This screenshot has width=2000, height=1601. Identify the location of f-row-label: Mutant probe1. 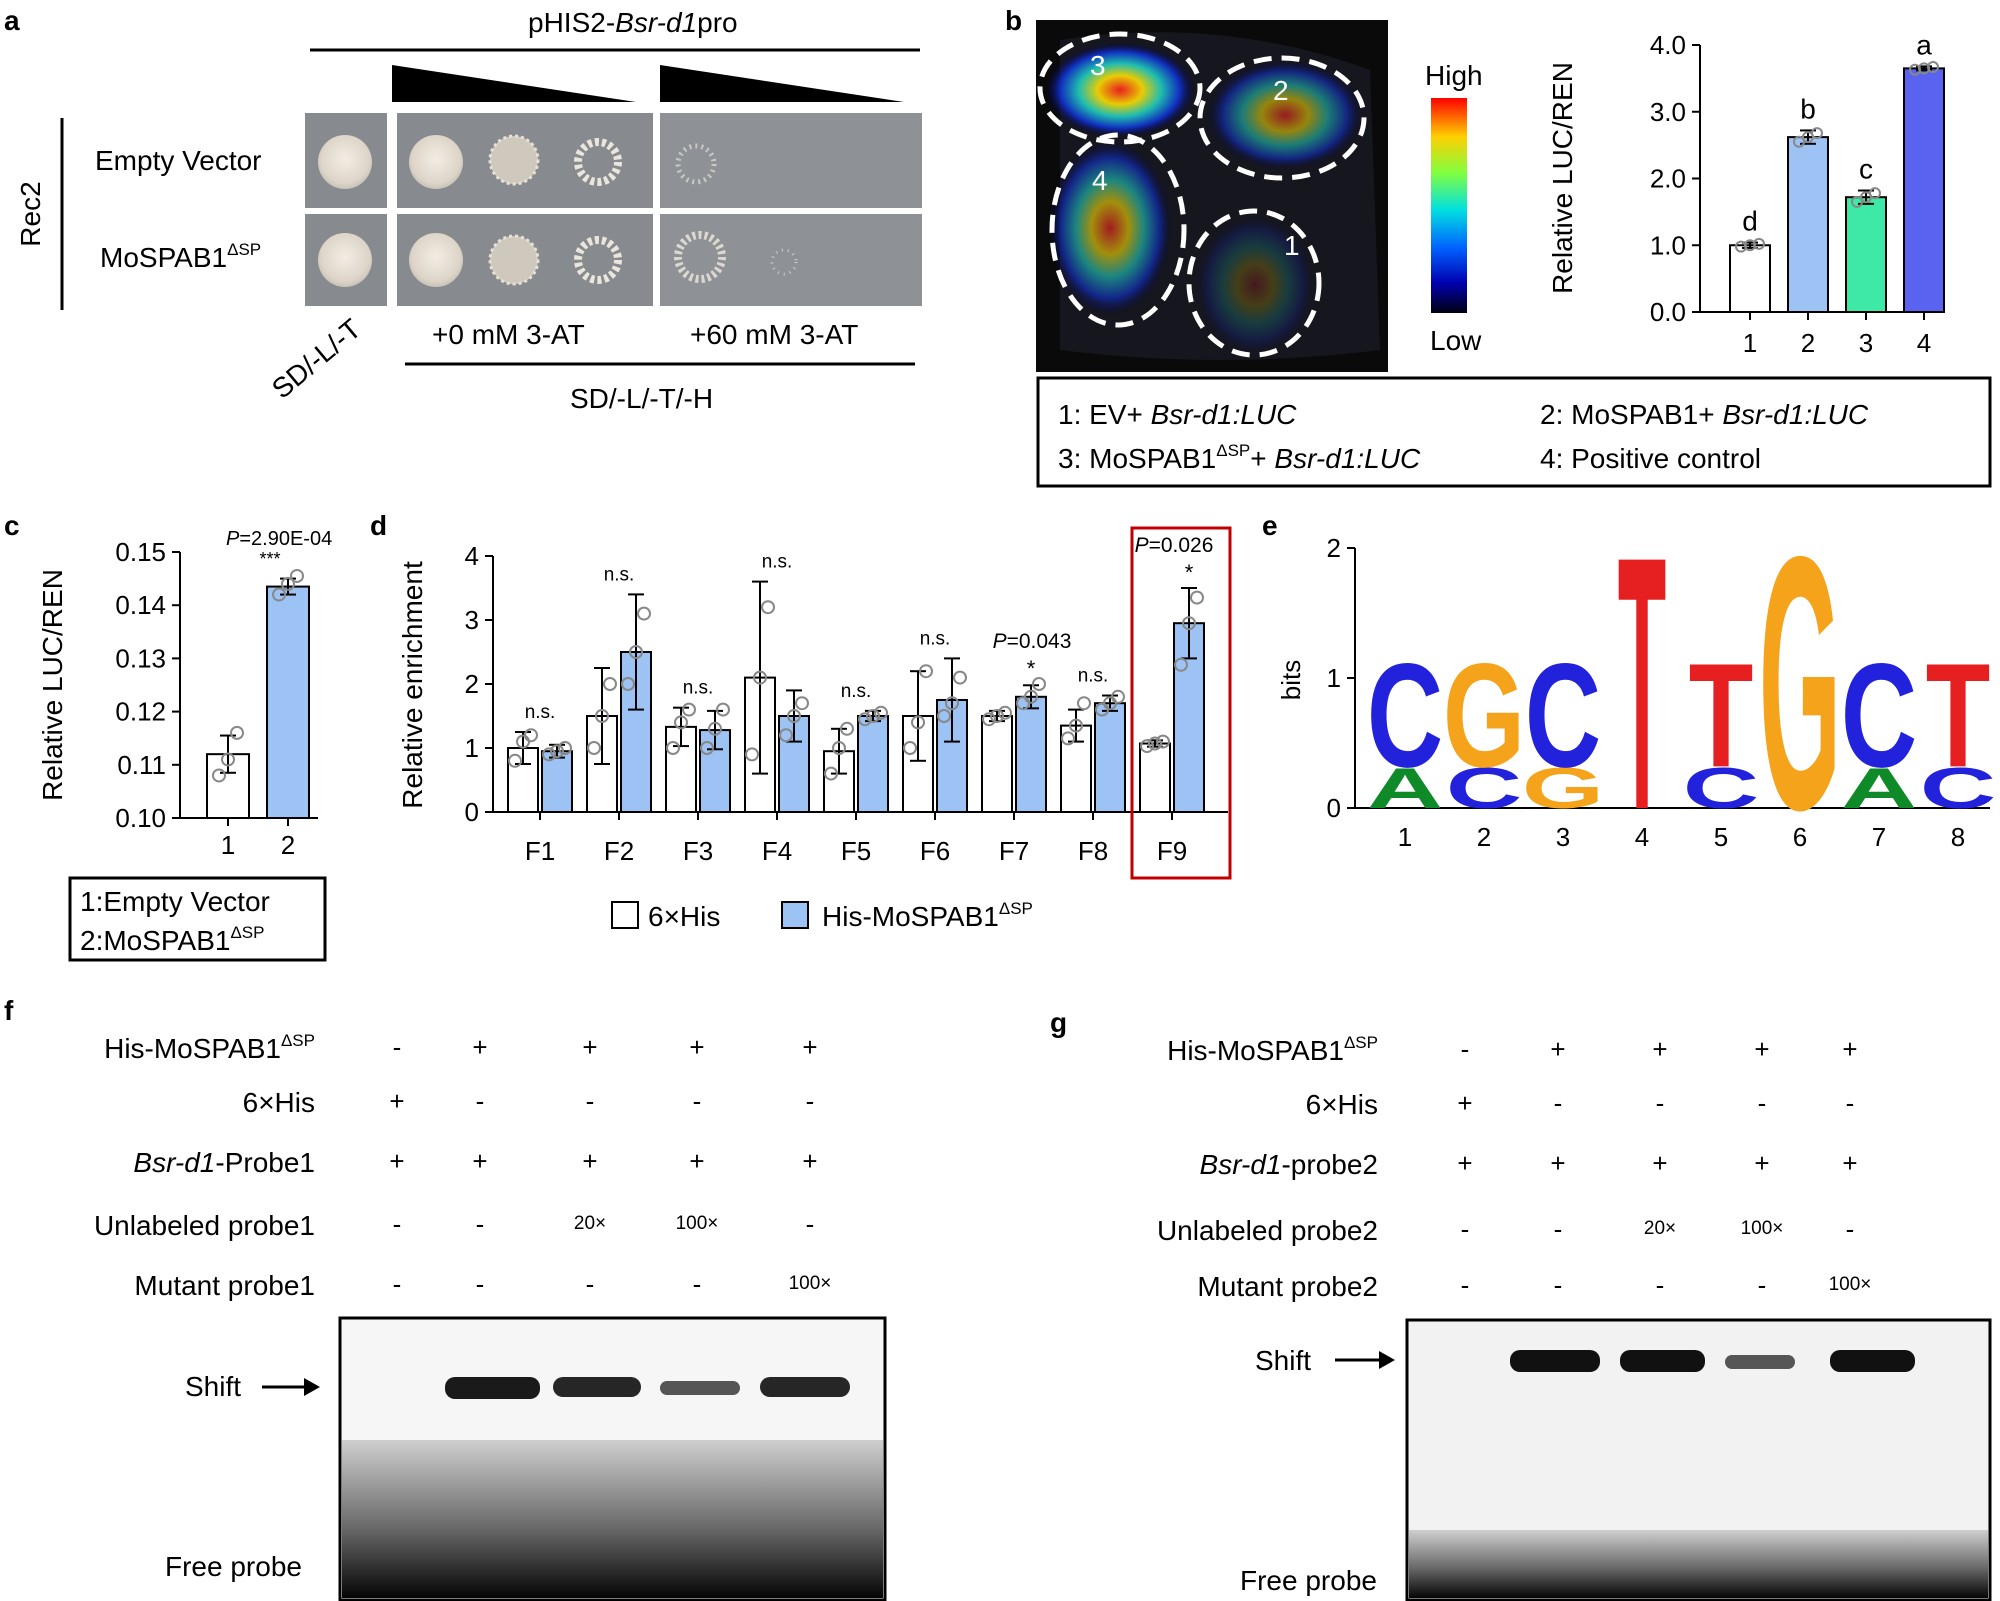
(224, 1285).